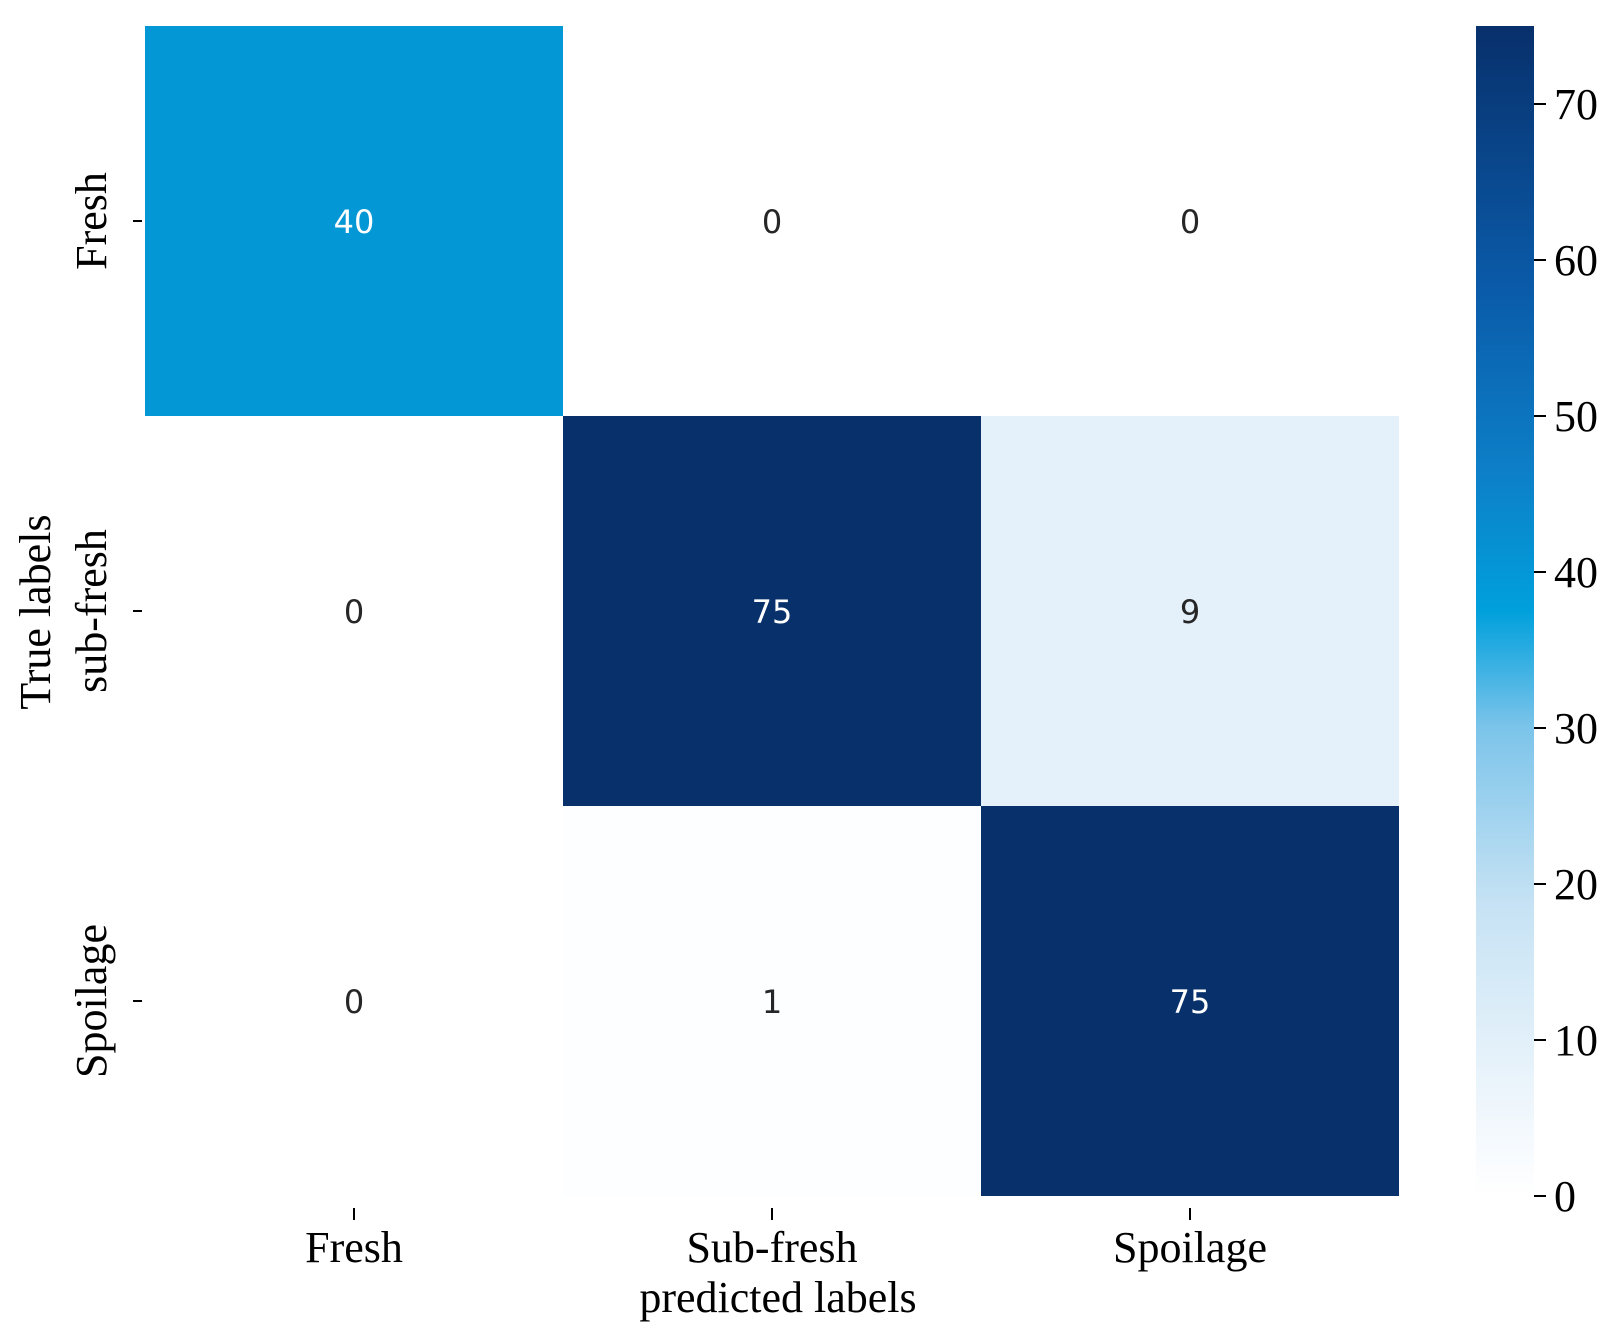  I want to click on colorbar-tick-label-0: 0, so click(1565, 1196).